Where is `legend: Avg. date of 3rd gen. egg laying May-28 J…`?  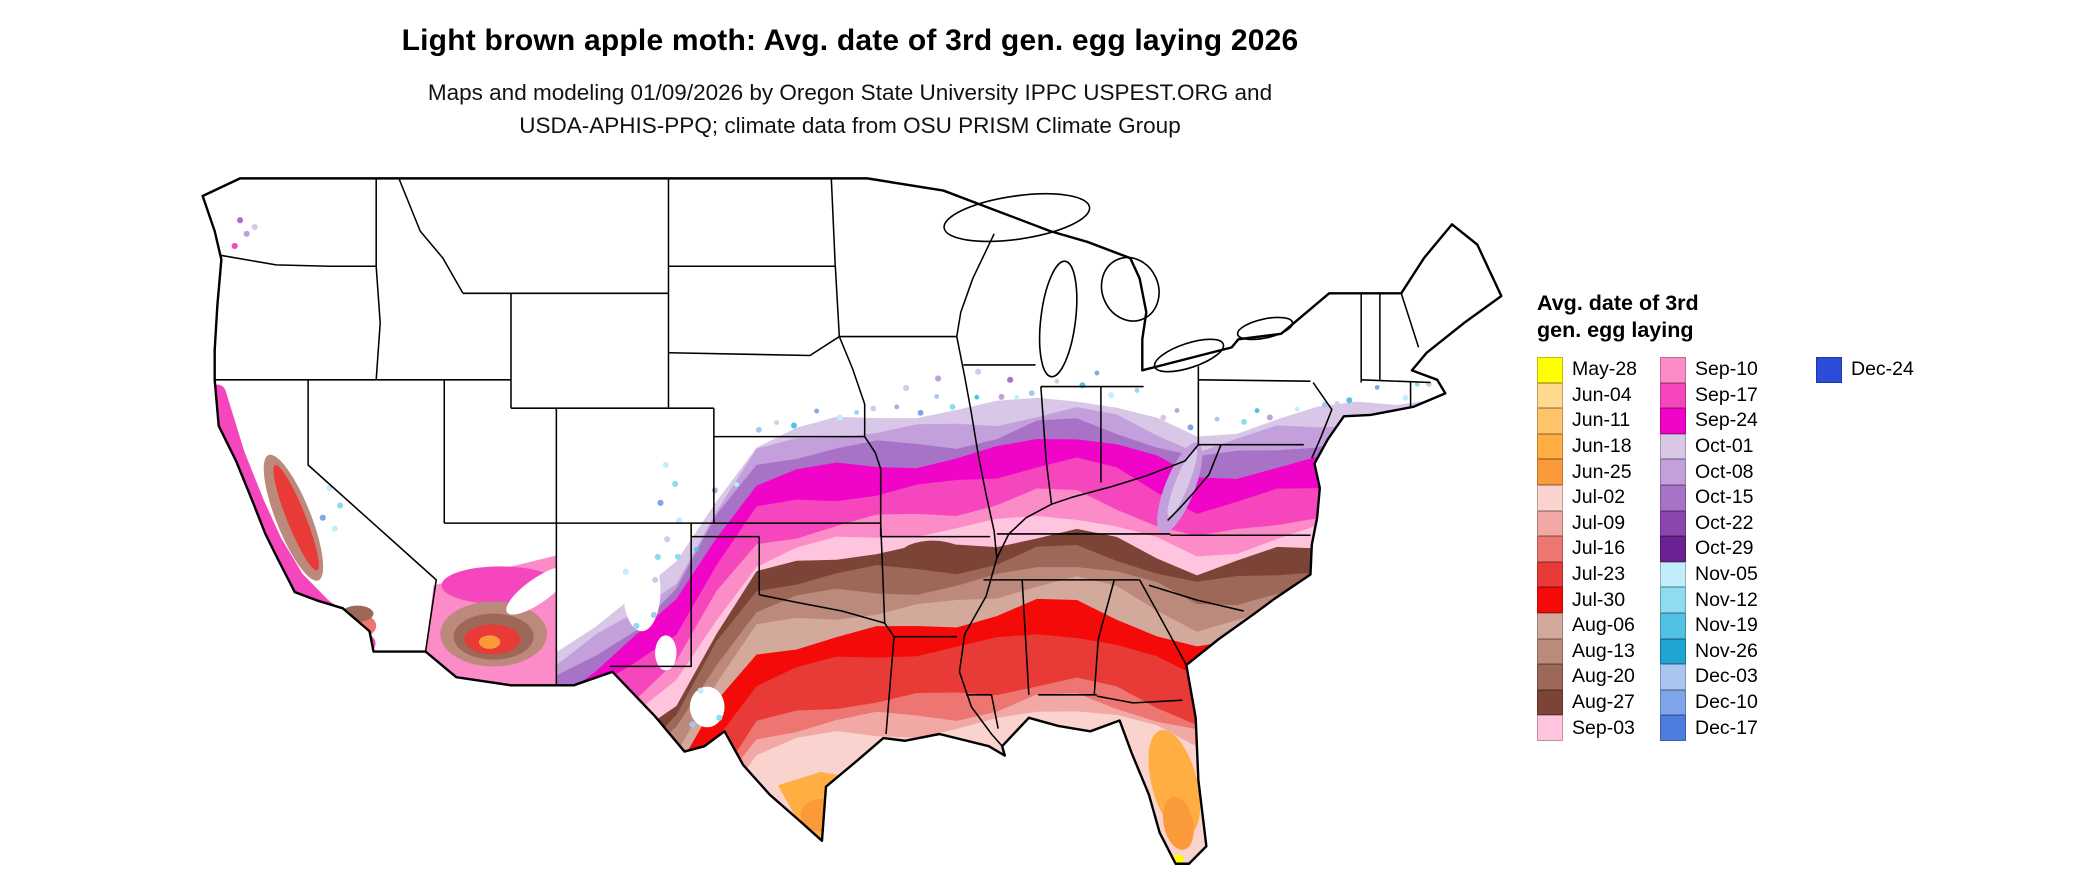
legend: Avg. date of 3rd gen. egg laying May-28 J… is located at coordinates (1817, 515).